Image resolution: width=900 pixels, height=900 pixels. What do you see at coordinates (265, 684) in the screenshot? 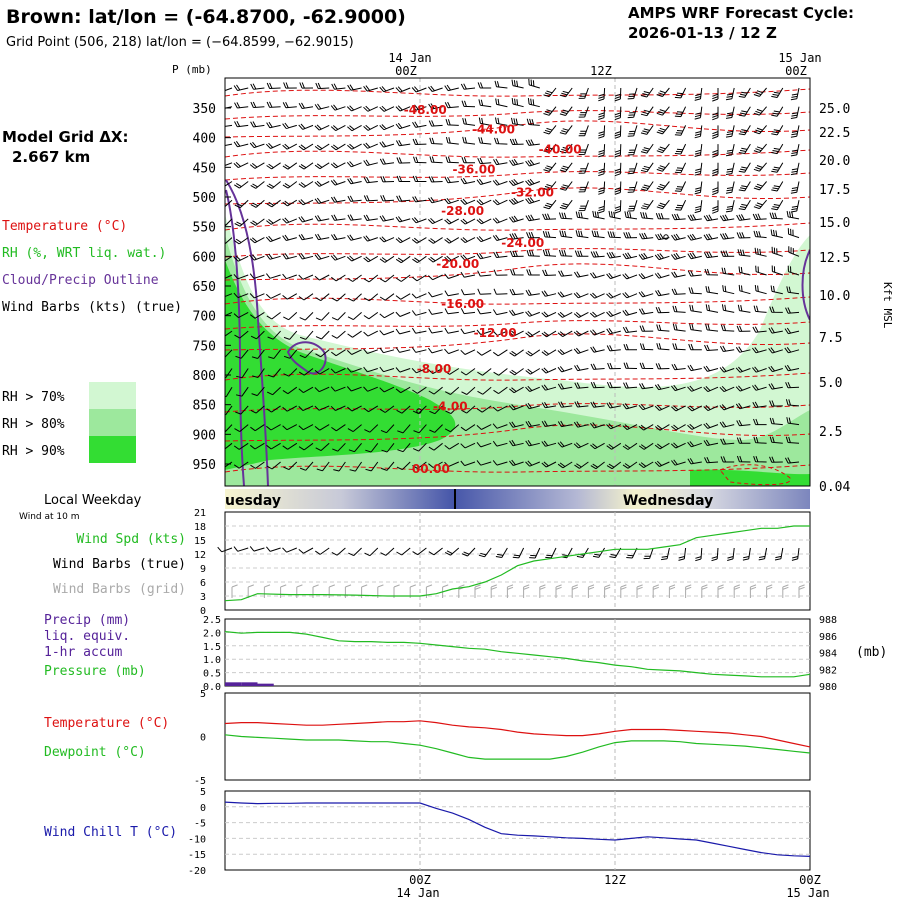
I see `precip-bar` at bounding box center [265, 684].